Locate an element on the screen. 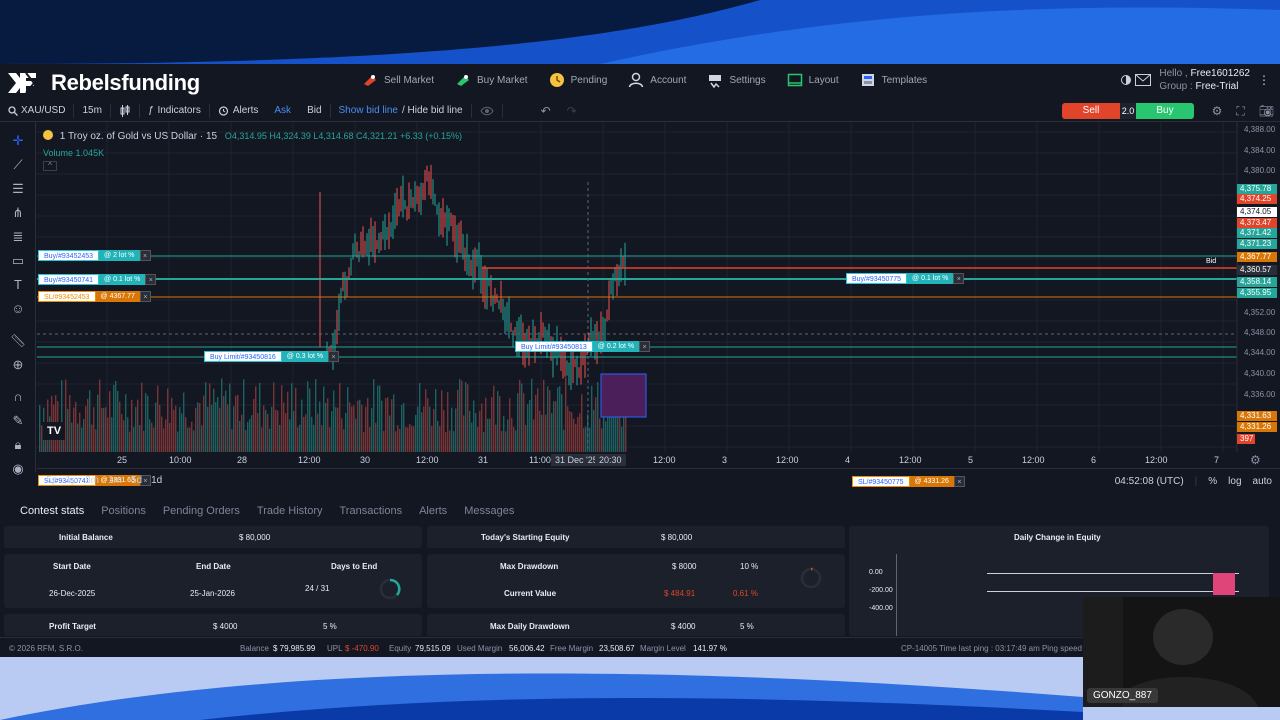  magnet-icon: ∩ is located at coordinates (18, 396).